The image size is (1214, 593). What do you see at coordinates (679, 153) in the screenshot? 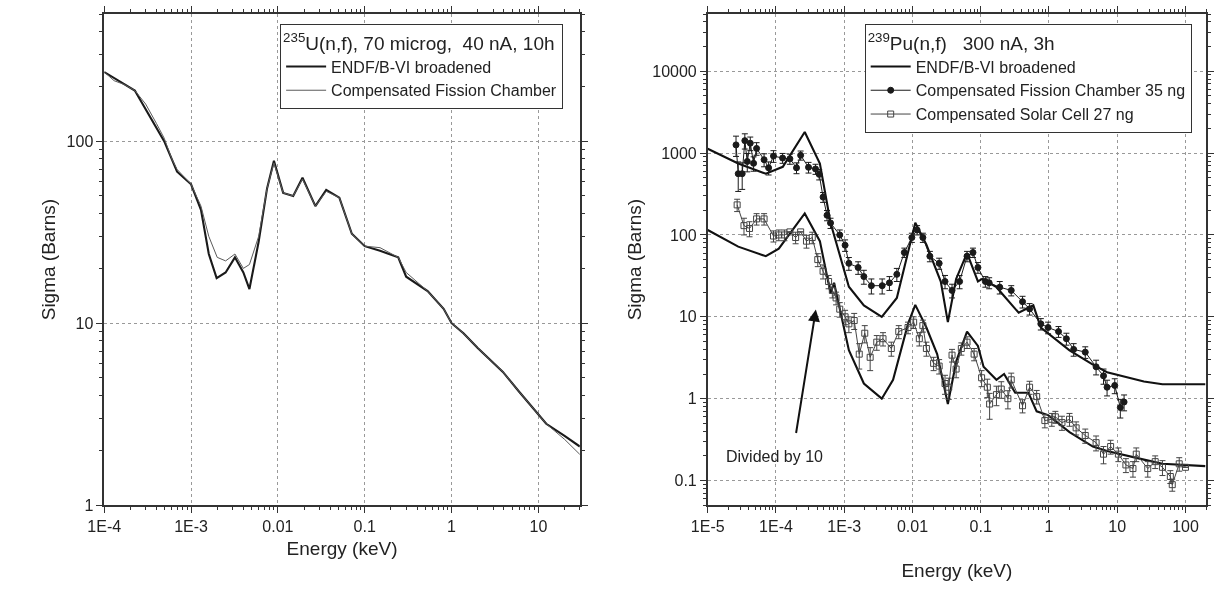
I see `y-tick-label: 1000` at bounding box center [679, 153].